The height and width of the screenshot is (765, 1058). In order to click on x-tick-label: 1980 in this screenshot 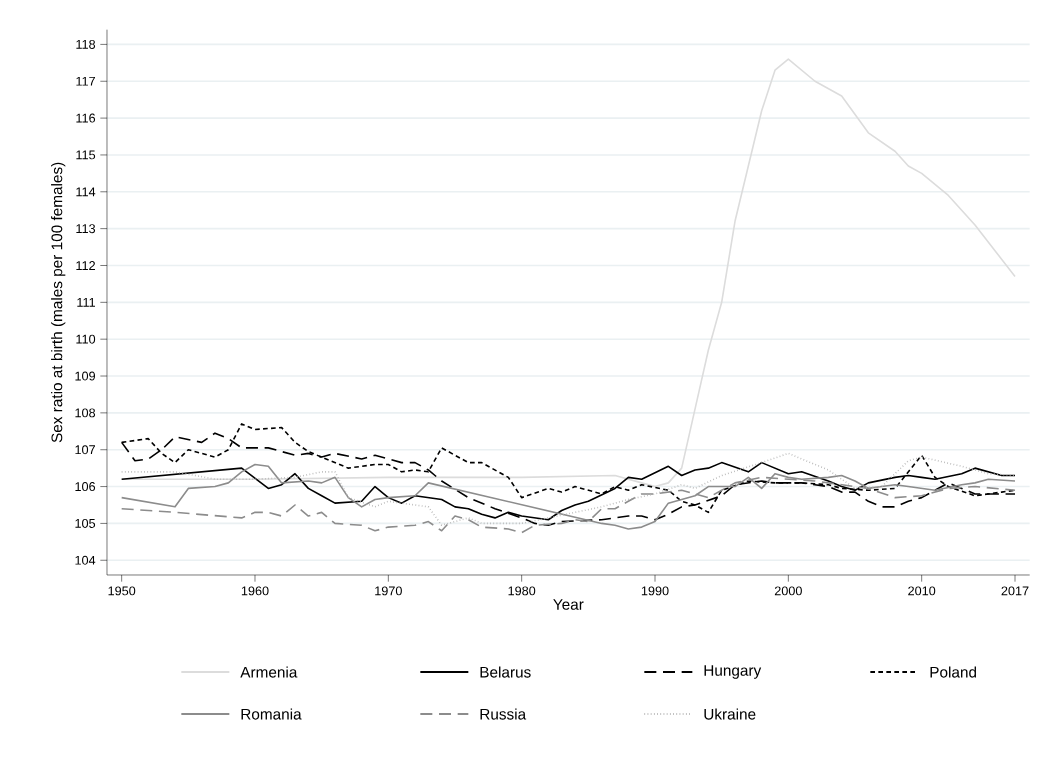, I will do `click(522, 591)`.